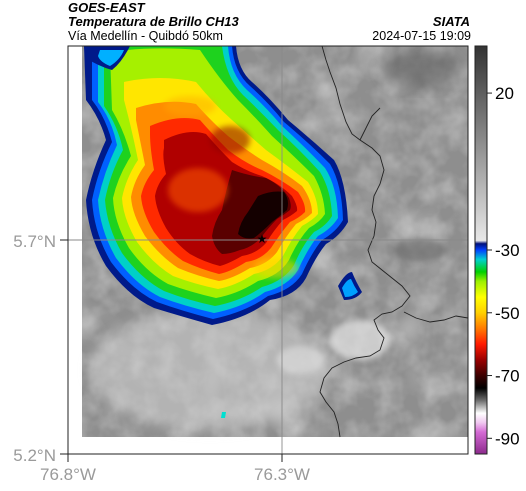 The height and width of the screenshot is (491, 526). Describe the element at coordinates (451, 21) in the screenshot. I see `organization-label: SIATA` at that location.